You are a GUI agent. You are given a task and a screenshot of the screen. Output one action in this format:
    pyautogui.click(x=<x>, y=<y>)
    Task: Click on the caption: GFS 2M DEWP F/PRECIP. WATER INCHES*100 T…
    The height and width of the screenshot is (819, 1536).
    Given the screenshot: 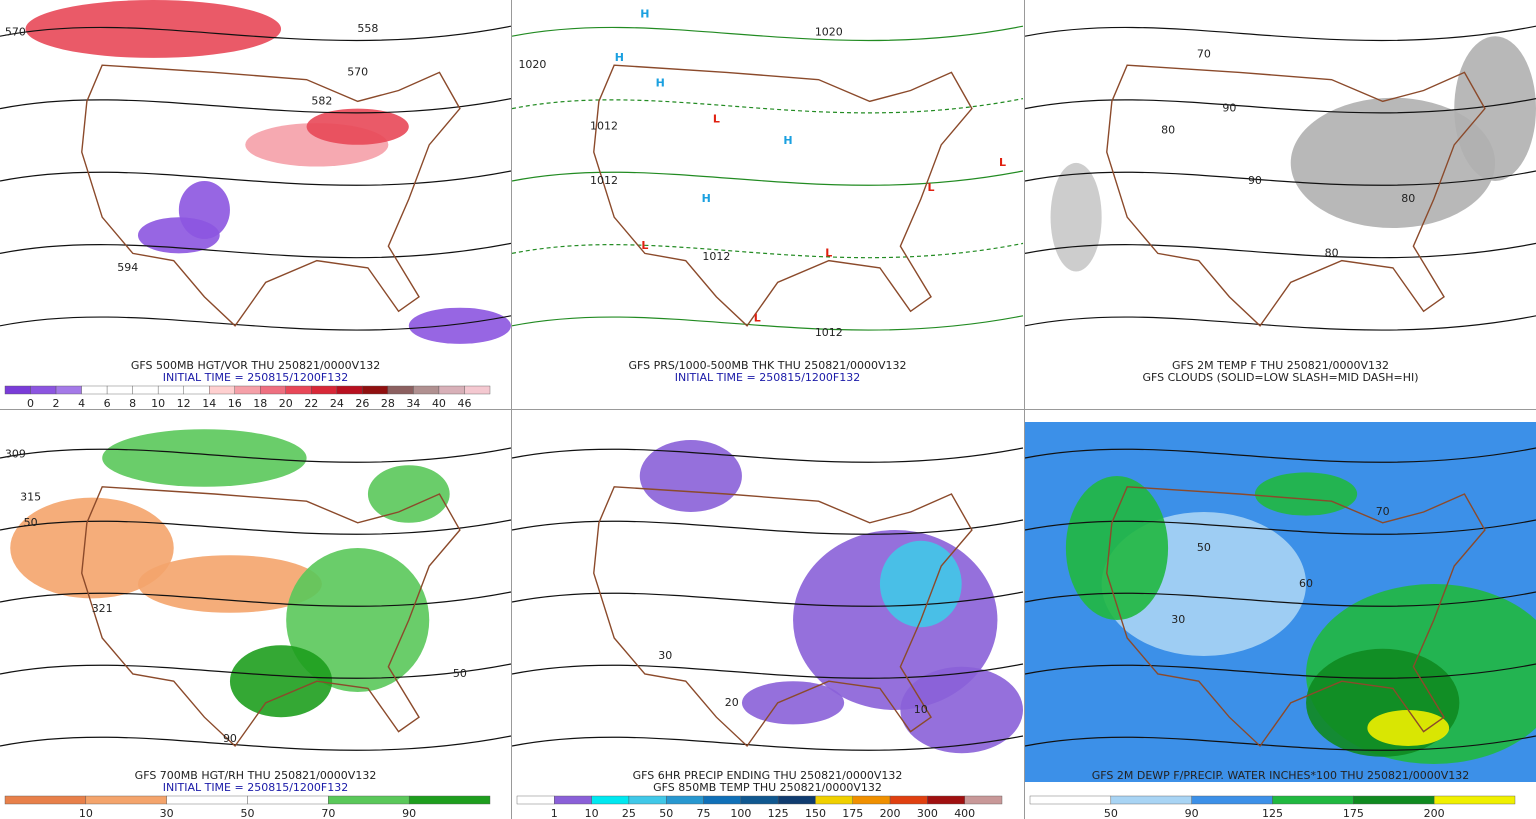 What is the action you would take?
    pyautogui.click(x=1281, y=775)
    